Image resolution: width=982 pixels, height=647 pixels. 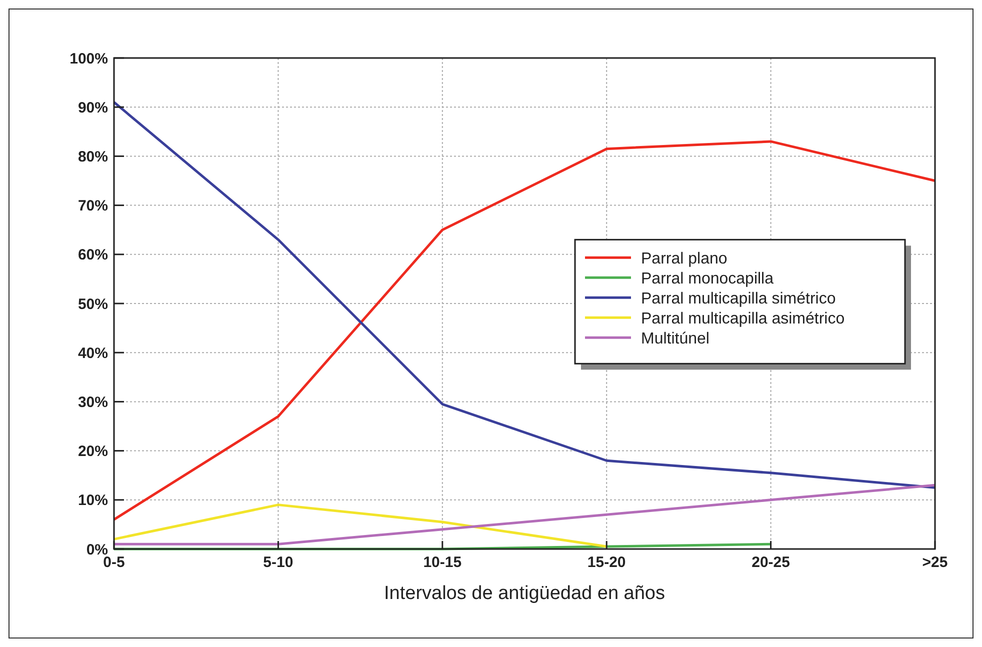 I want to click on legend-label: Parral plano, so click(x=684, y=259).